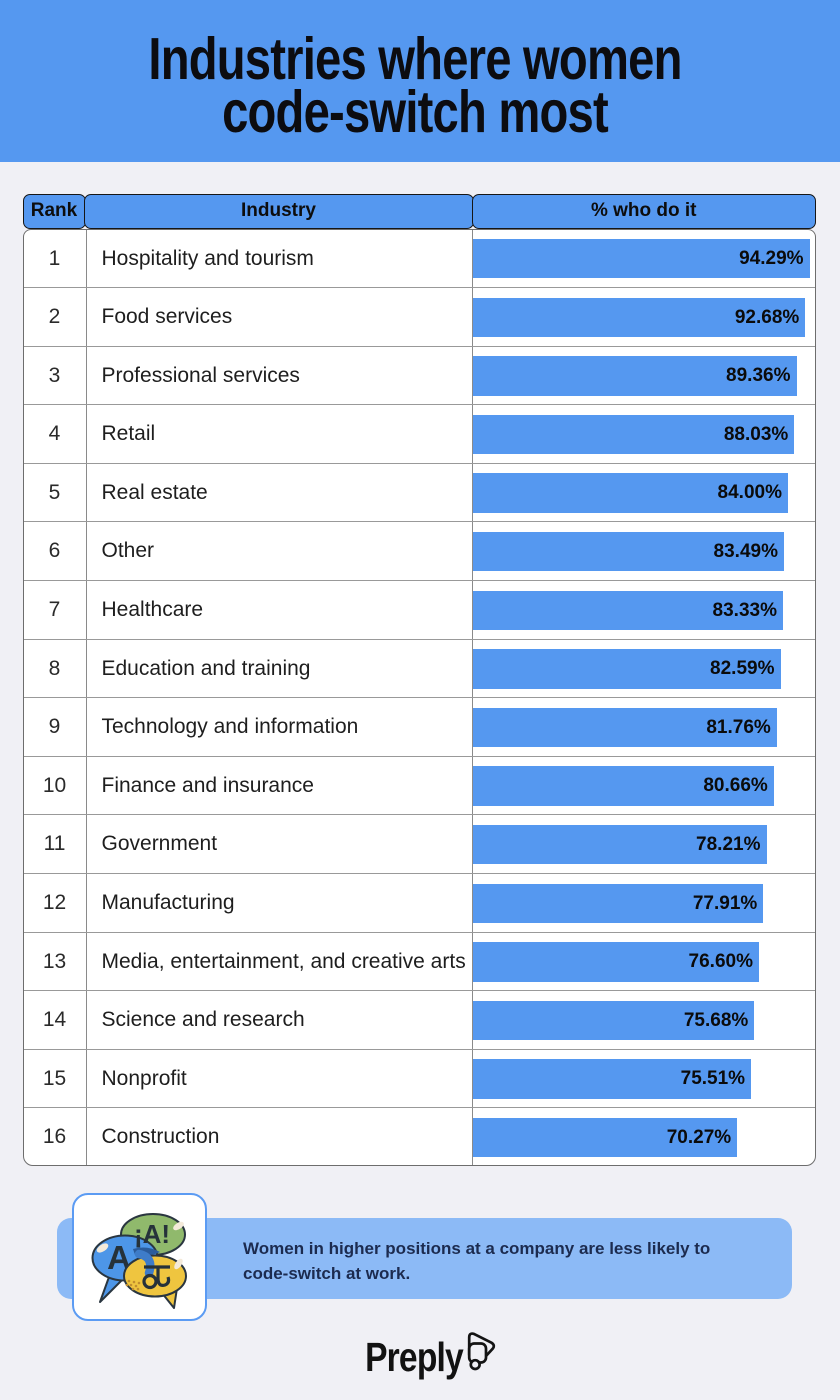 The width and height of the screenshot is (840, 1400). What do you see at coordinates (152, 1234) in the screenshot?
I see `svg-text: ¡A!` at bounding box center [152, 1234].